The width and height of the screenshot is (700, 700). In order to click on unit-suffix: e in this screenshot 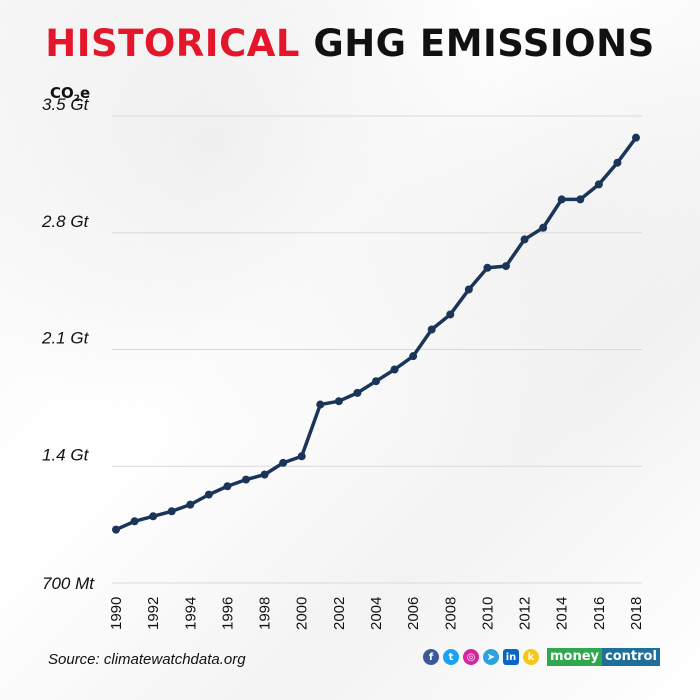, I will do `click(85, 93)`.